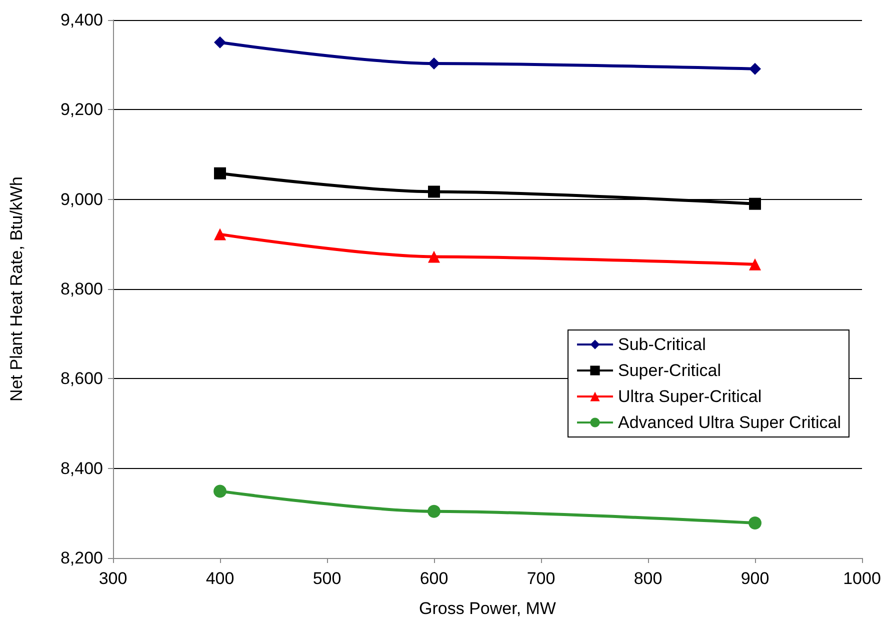 The image size is (889, 634). What do you see at coordinates (220, 578) in the screenshot?
I see `x-tick-label: 400` at bounding box center [220, 578].